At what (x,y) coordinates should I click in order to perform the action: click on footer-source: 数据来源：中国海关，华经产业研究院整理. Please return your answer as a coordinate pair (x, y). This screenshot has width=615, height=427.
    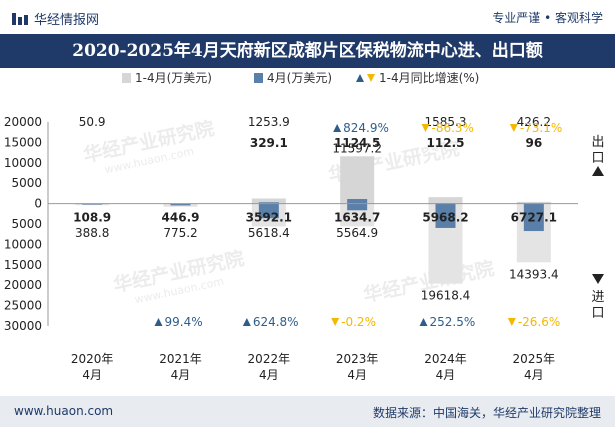
    Looking at the image, I should click on (486, 413).